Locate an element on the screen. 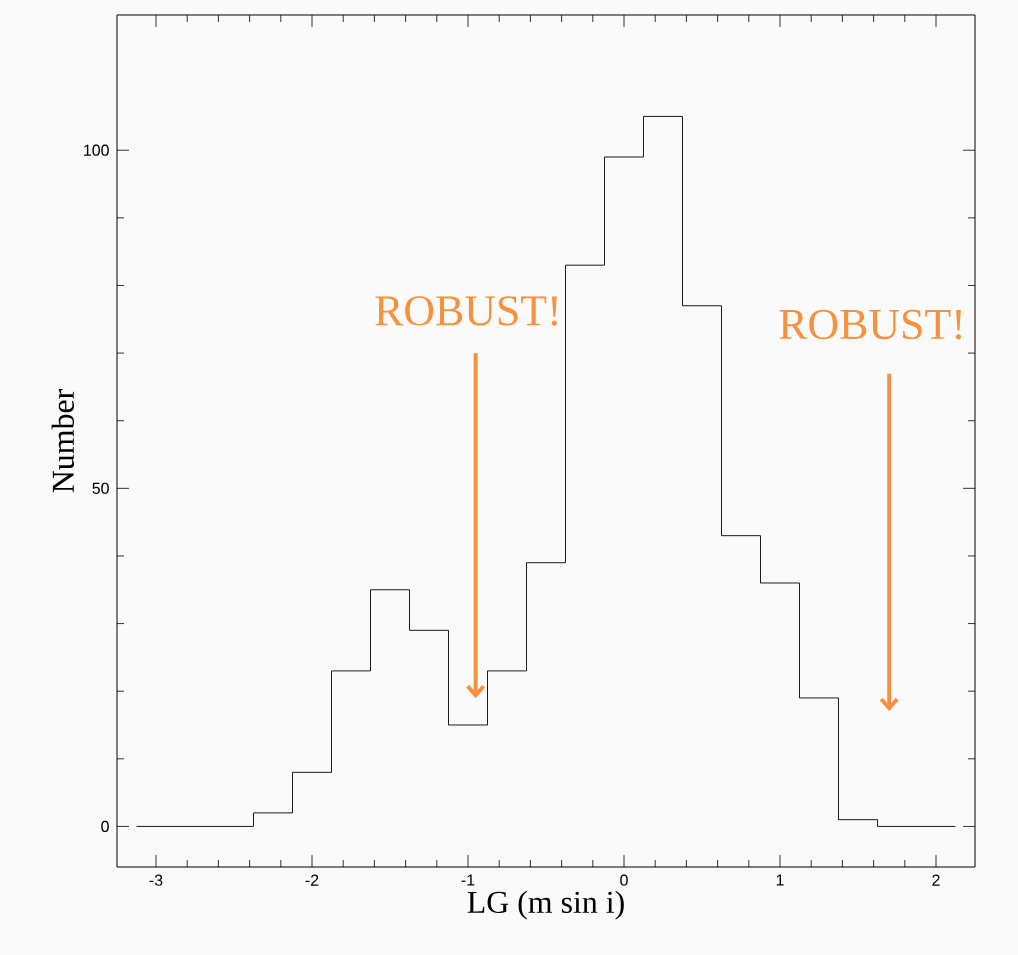 The width and height of the screenshot is (1018, 955). x-tick-label: -3 is located at coordinates (156, 880).